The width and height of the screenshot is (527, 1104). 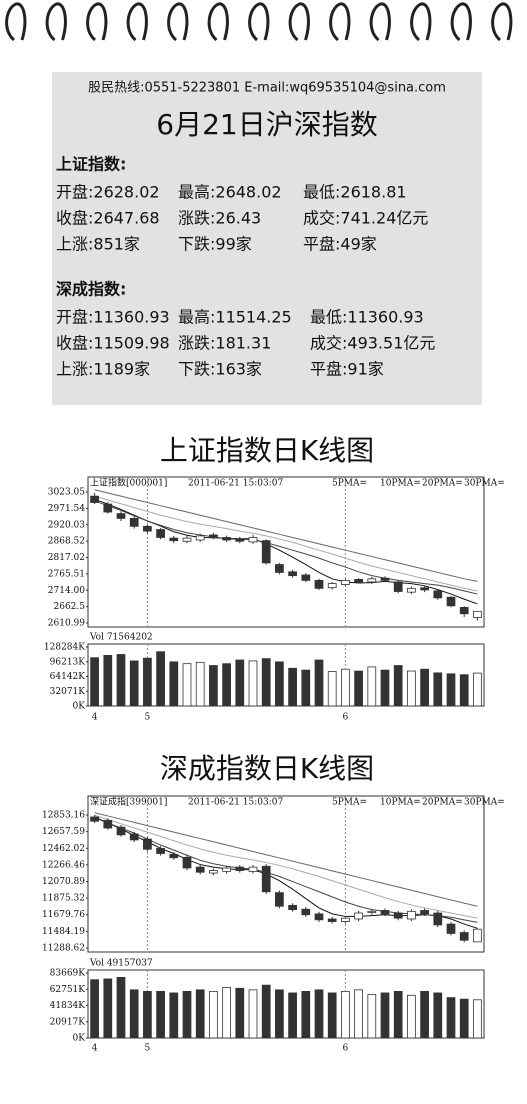 I want to click on legend-entry: 5PMA=, so click(x=349, y=484).